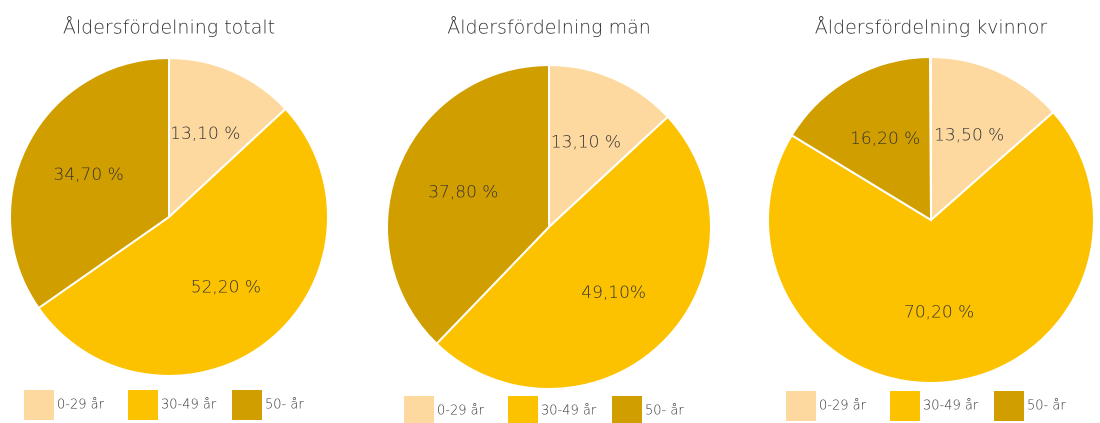 The image size is (1100, 423). What do you see at coordinates (931, 27) in the screenshot?
I see `chart-title: Åldersfördelning kvinnor` at bounding box center [931, 27].